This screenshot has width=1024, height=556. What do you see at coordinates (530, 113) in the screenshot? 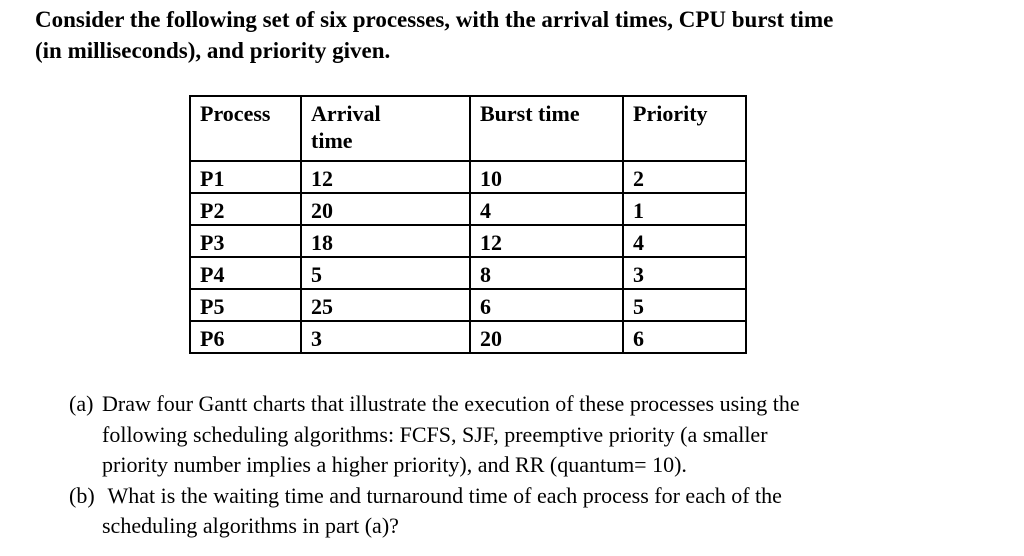
I see `col-header-burst-time-label: Burst time` at bounding box center [530, 113].